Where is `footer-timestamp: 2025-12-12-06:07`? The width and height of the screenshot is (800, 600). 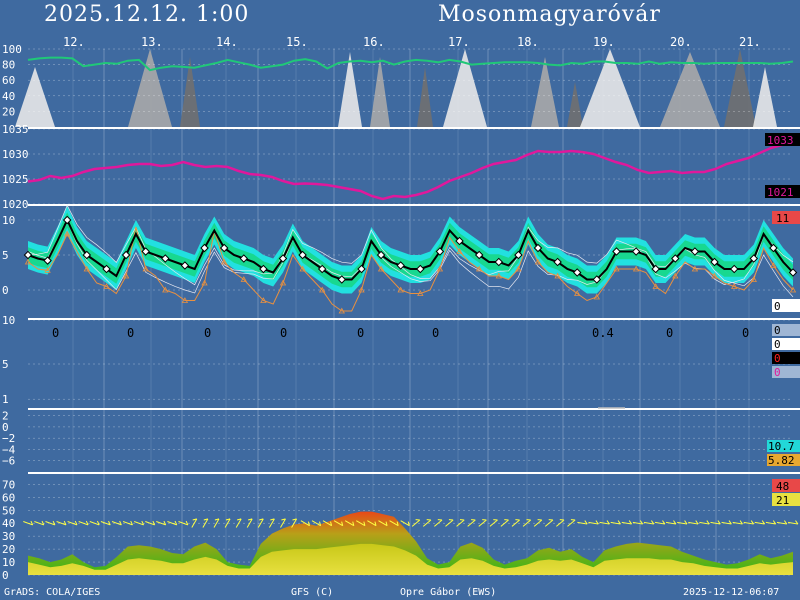 footer-timestamp: 2025-12-12-06:07 is located at coordinates (731, 592).